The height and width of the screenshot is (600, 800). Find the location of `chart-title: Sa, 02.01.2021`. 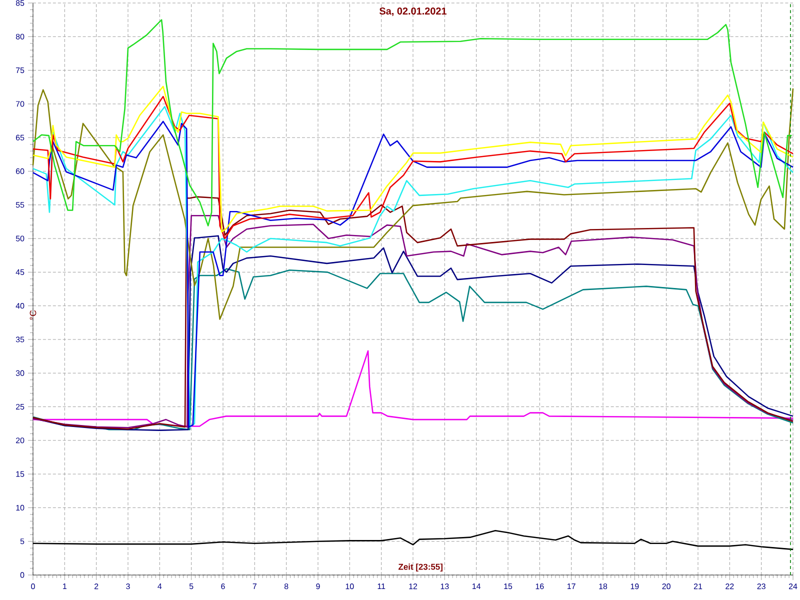

chart-title: Sa, 02.01.2021 is located at coordinates (413, 12).